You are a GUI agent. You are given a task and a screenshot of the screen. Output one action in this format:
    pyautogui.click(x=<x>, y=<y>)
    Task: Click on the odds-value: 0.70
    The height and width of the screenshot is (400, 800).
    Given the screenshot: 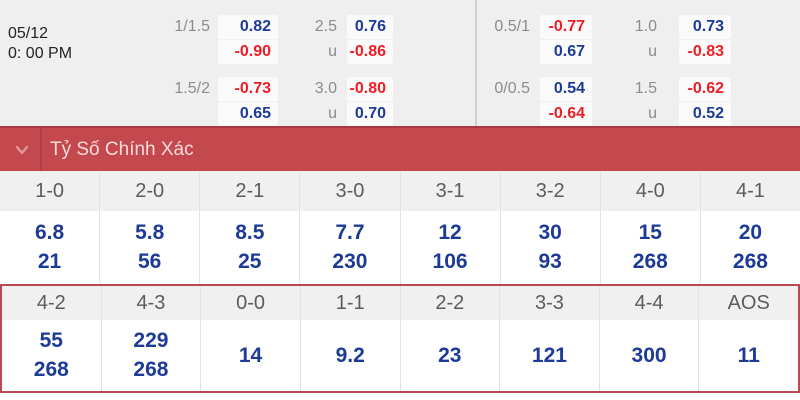 What is the action you would take?
    pyautogui.click(x=370, y=114)
    